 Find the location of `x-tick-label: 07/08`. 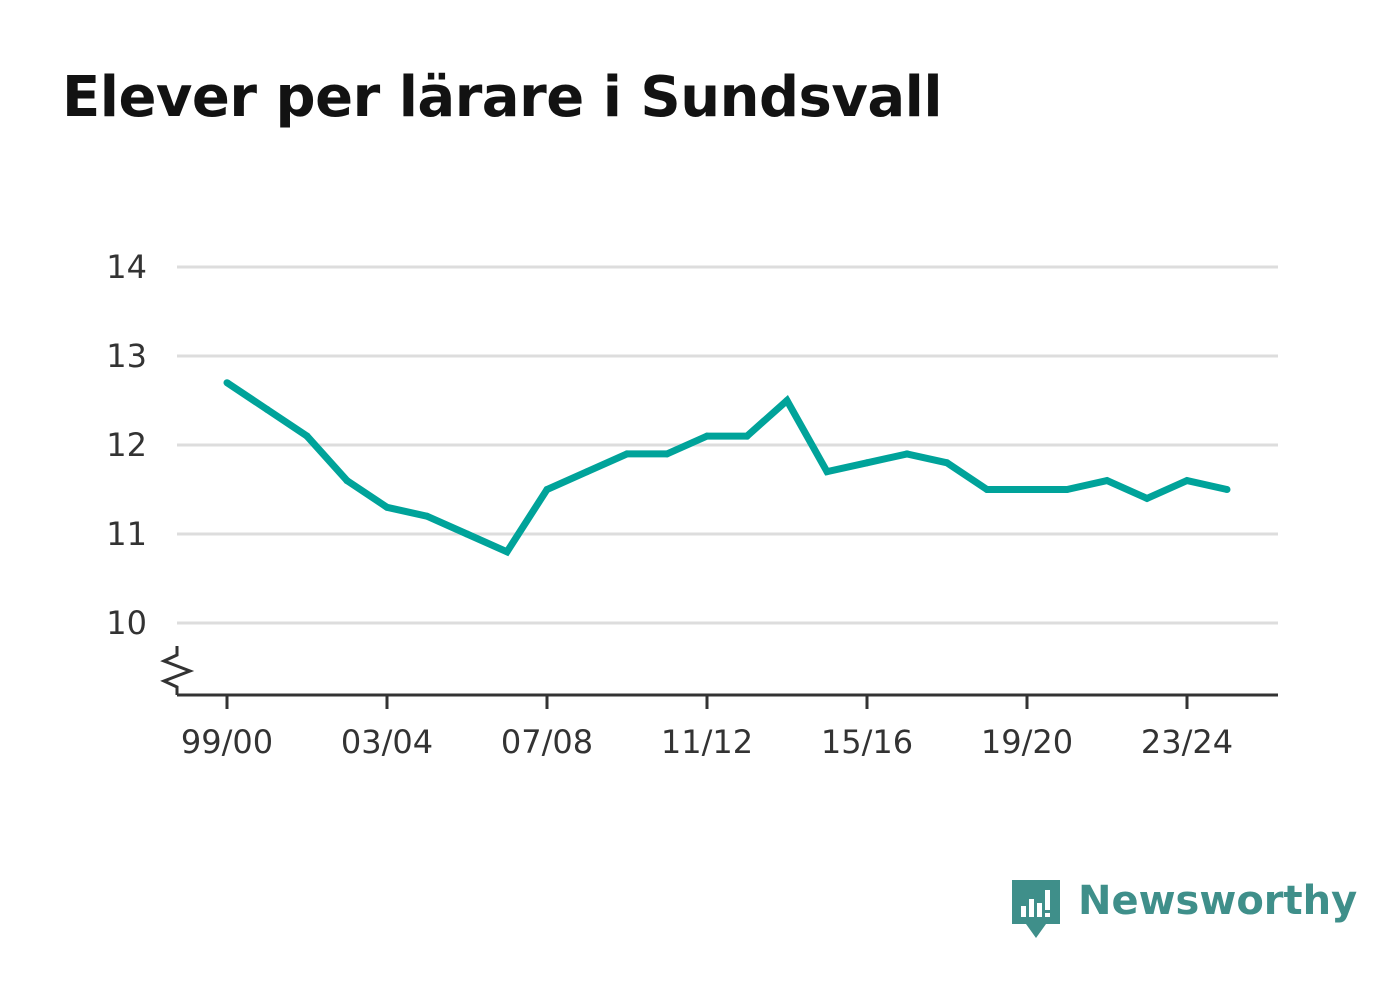

x-tick-label: 07/08 is located at coordinates (547, 742).